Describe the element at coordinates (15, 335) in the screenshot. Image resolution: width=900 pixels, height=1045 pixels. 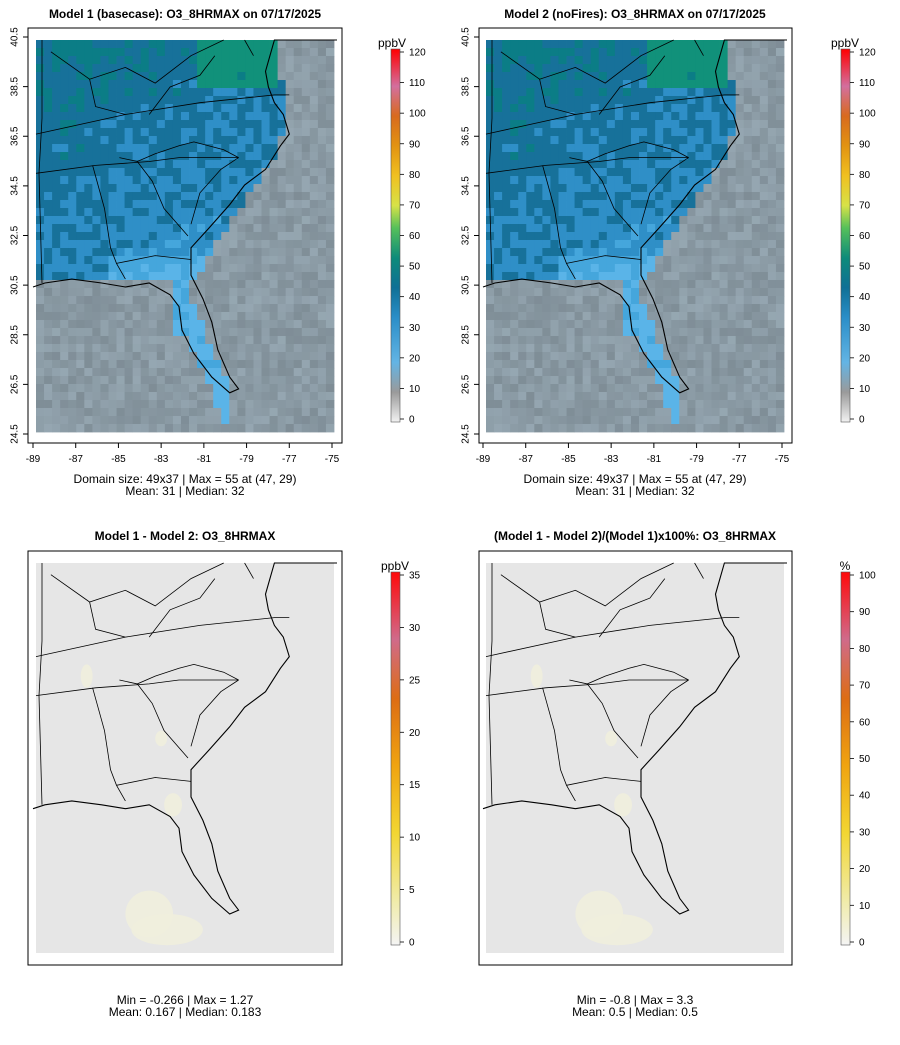
I see `y-tick-label: 28.5` at that location.